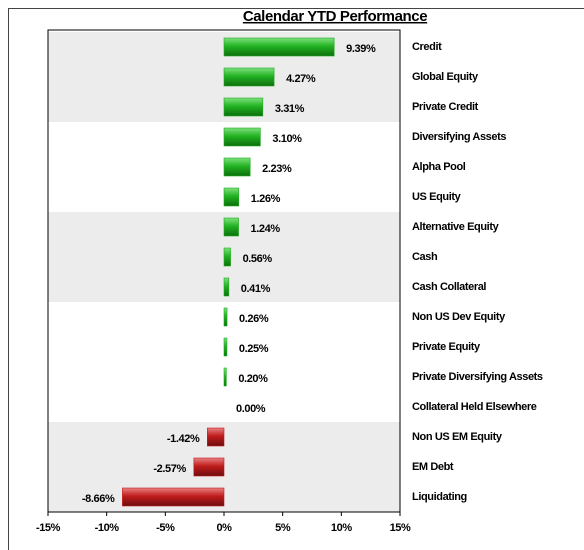 Image resolution: width=584 pixels, height=550 pixels. What do you see at coordinates (439, 167) in the screenshot?
I see `category-label: Alpha Pool` at bounding box center [439, 167].